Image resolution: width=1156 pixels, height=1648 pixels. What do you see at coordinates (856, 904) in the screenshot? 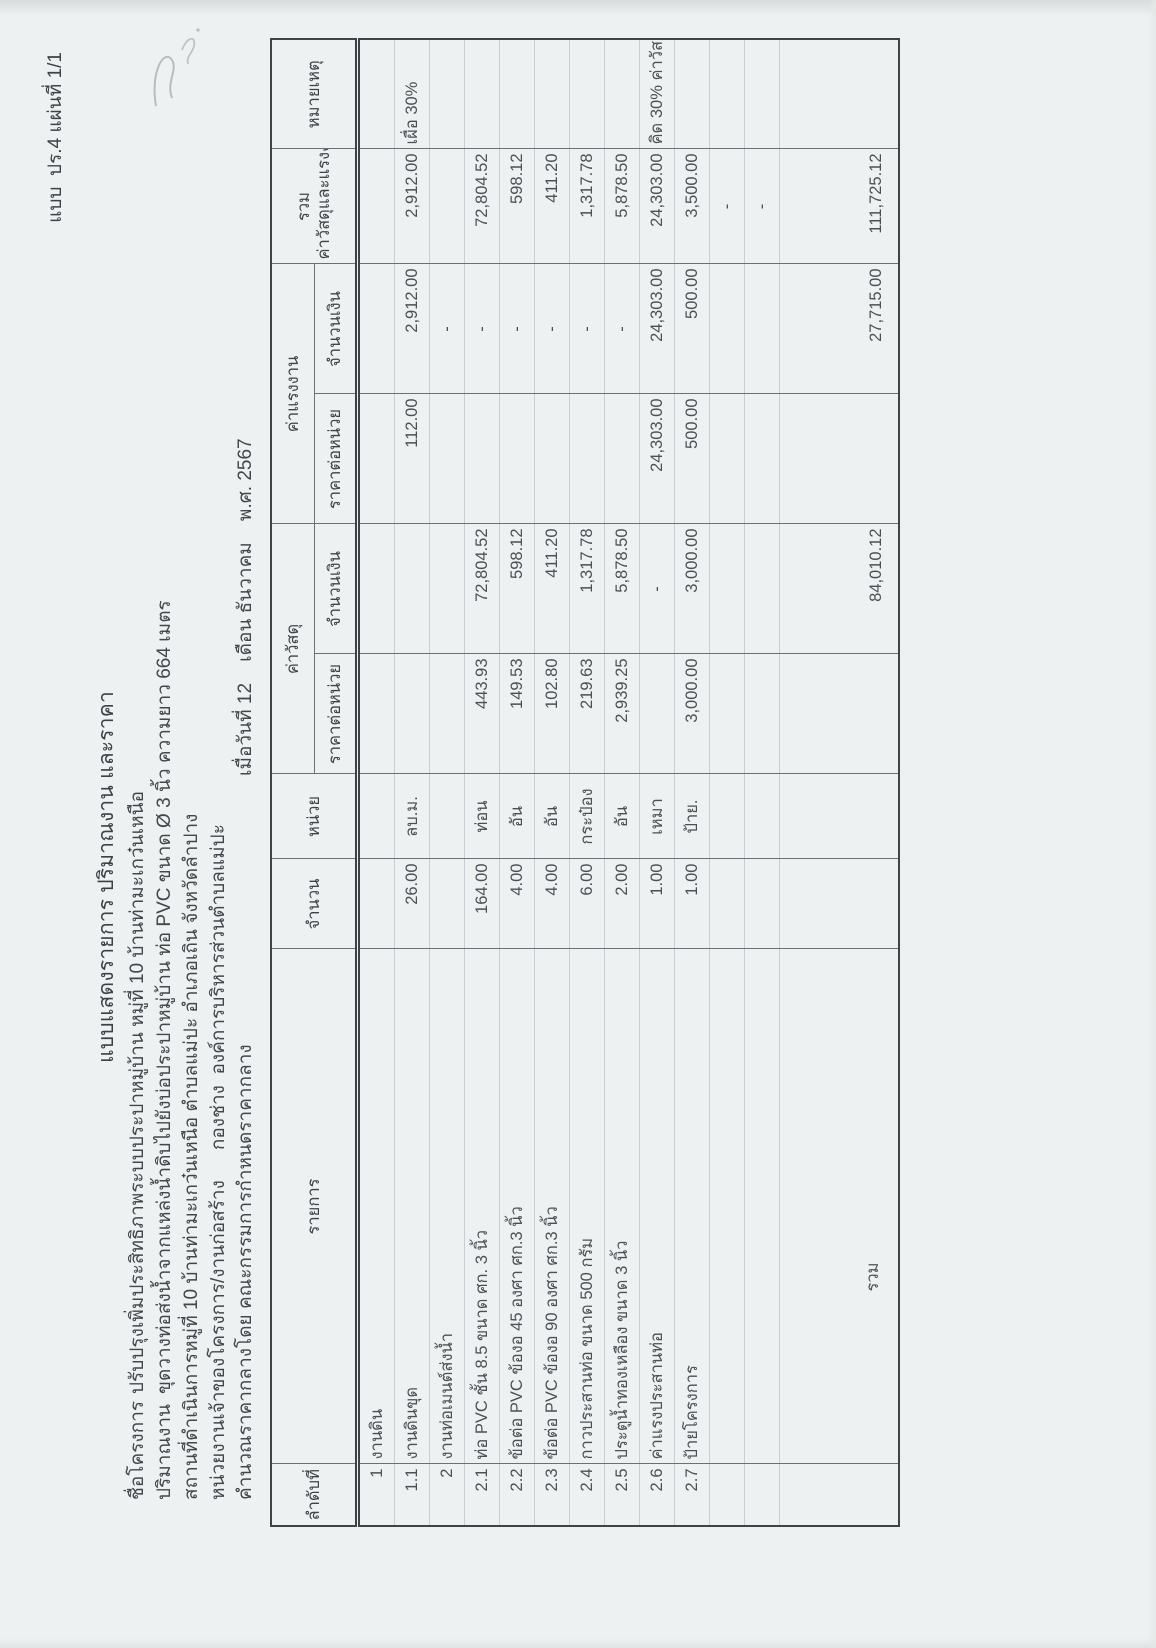
I see `total-qty-cell` at bounding box center [856, 904].